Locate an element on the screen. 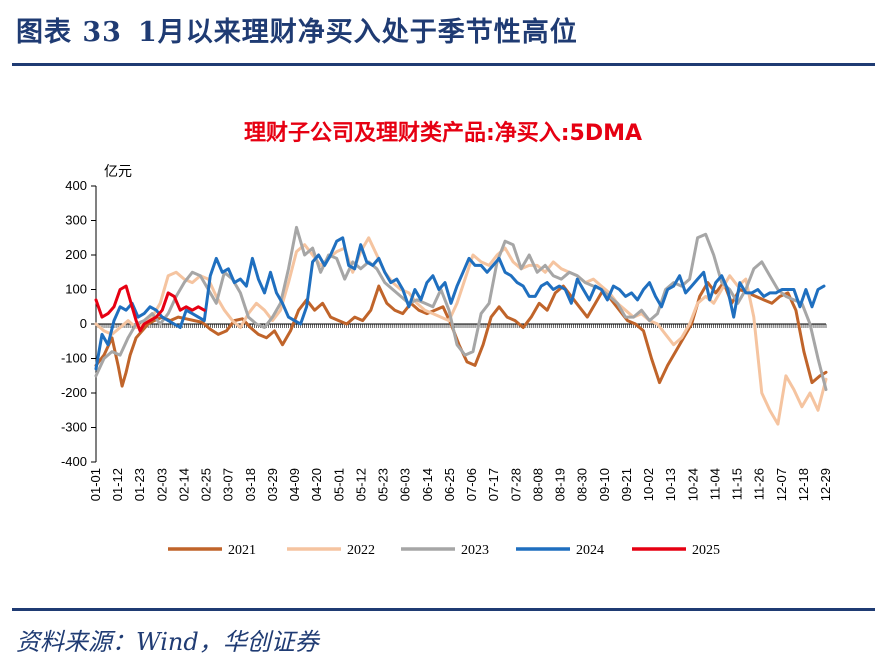  x-tick-label: 05-23 is located at coordinates (383, 484).